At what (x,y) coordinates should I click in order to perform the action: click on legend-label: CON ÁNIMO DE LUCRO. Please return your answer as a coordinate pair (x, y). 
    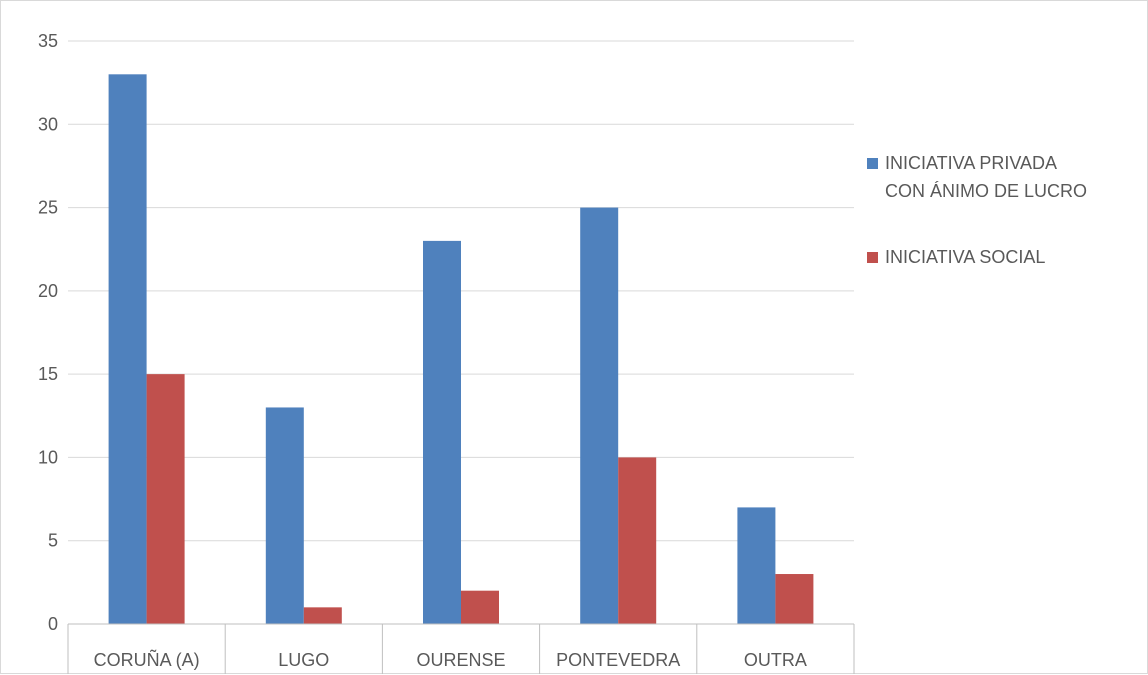
    Looking at the image, I should click on (986, 191).